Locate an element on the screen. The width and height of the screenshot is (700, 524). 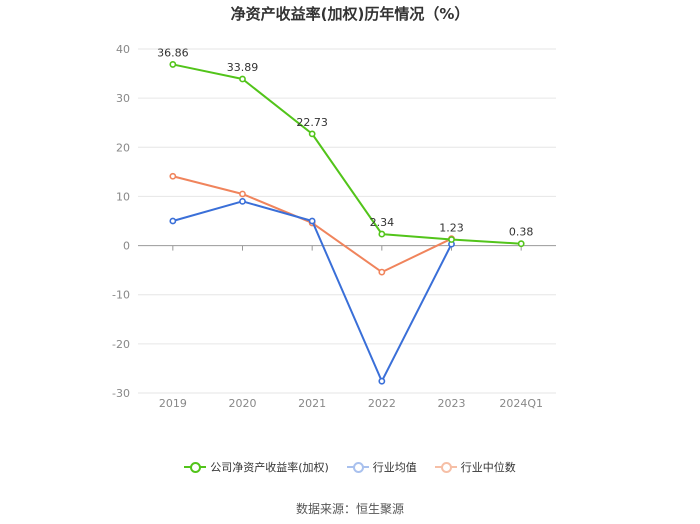
data-label: 33.89 is located at coordinates (243, 67).